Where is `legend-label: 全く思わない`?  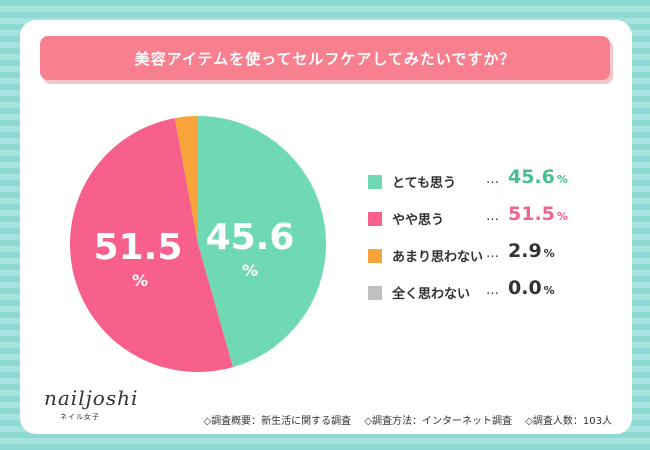 legend-label: 全く思わない is located at coordinates (431, 294).